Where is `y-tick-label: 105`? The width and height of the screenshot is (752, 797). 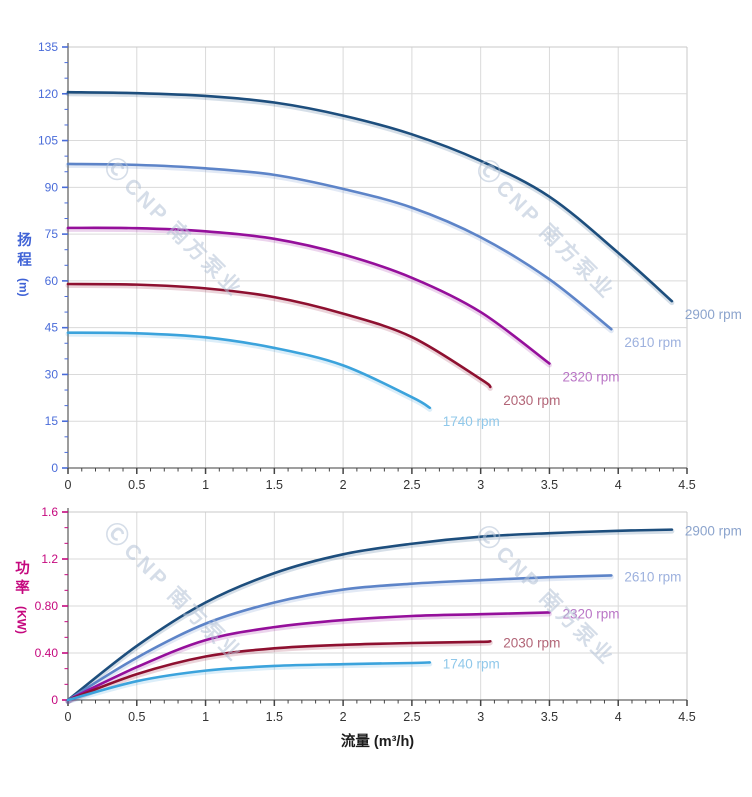
y-tick-label: 105 is located at coordinates (48, 141).